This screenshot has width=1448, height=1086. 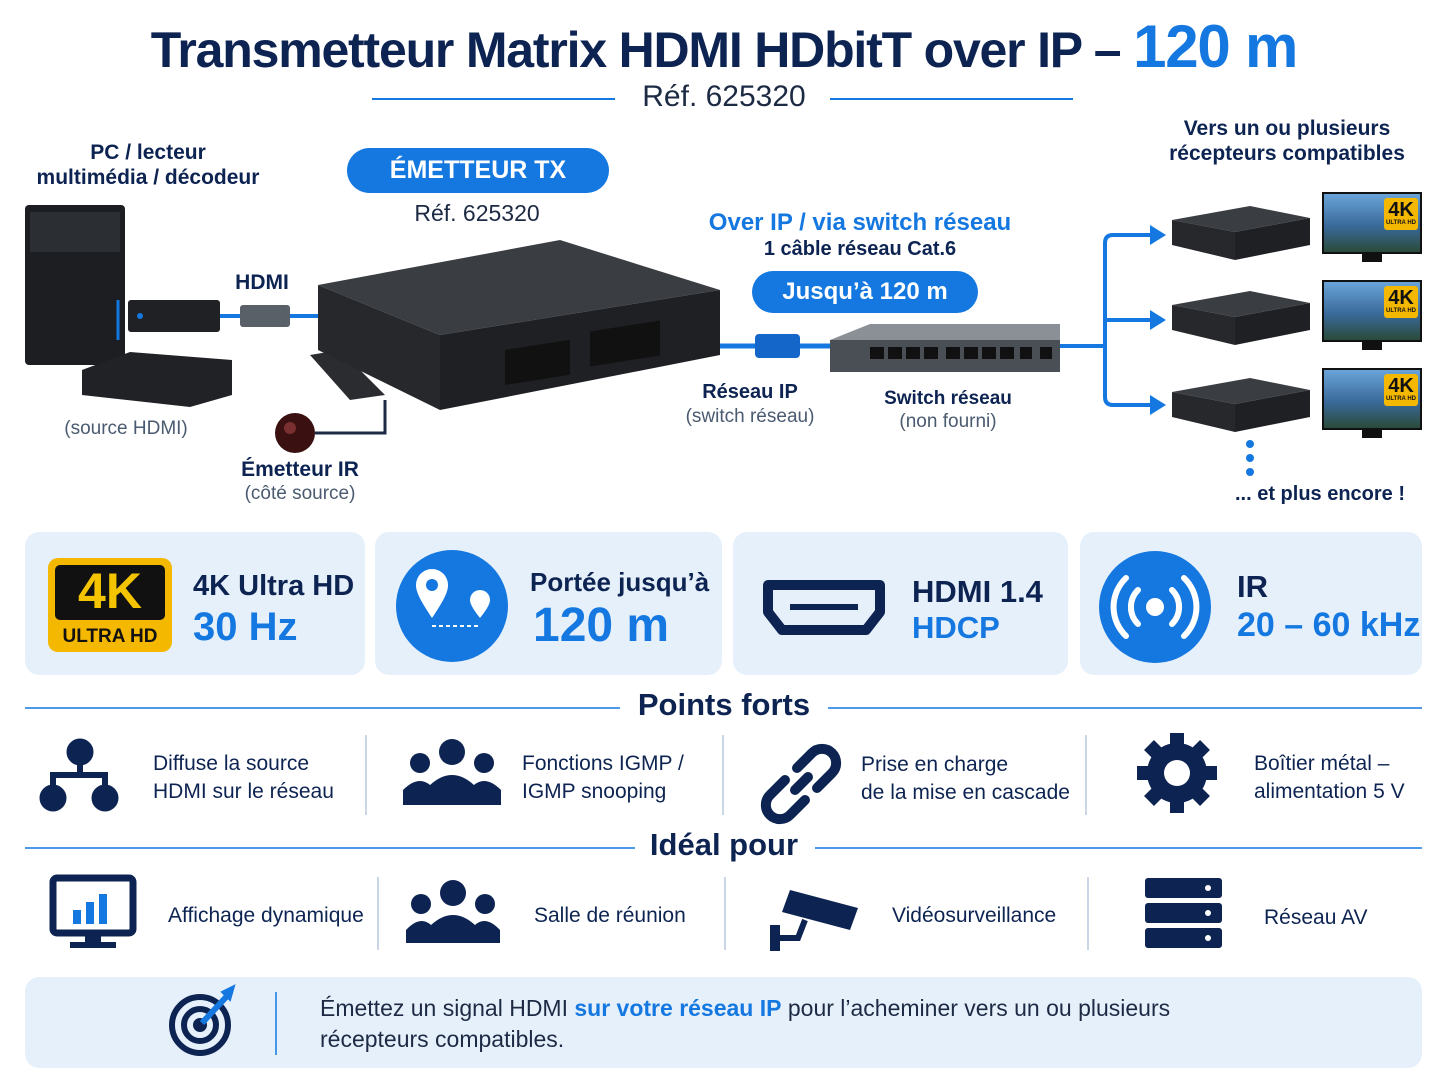 What do you see at coordinates (148, 152) in the screenshot?
I see `line: PC / lecteur` at bounding box center [148, 152].